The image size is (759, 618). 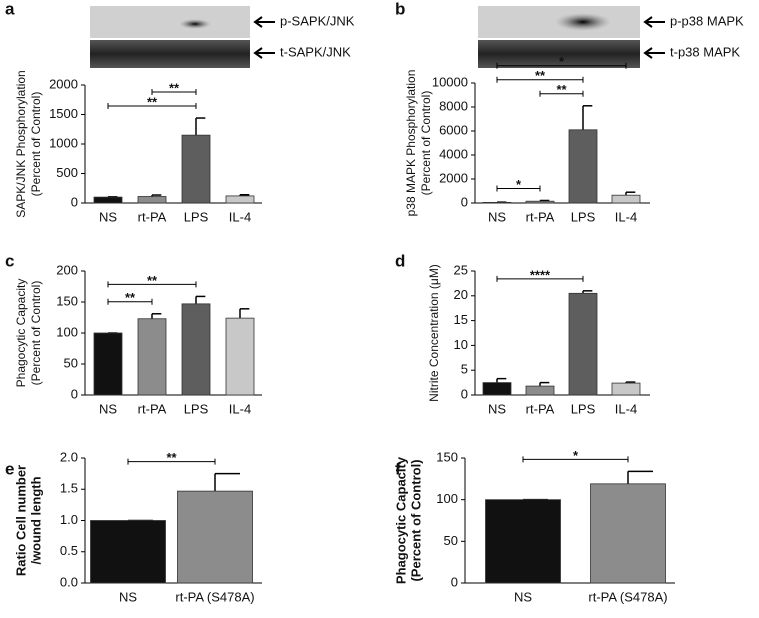 What do you see at coordinates (9, 468) in the screenshot?
I see `panel-letter: e` at bounding box center [9, 468].